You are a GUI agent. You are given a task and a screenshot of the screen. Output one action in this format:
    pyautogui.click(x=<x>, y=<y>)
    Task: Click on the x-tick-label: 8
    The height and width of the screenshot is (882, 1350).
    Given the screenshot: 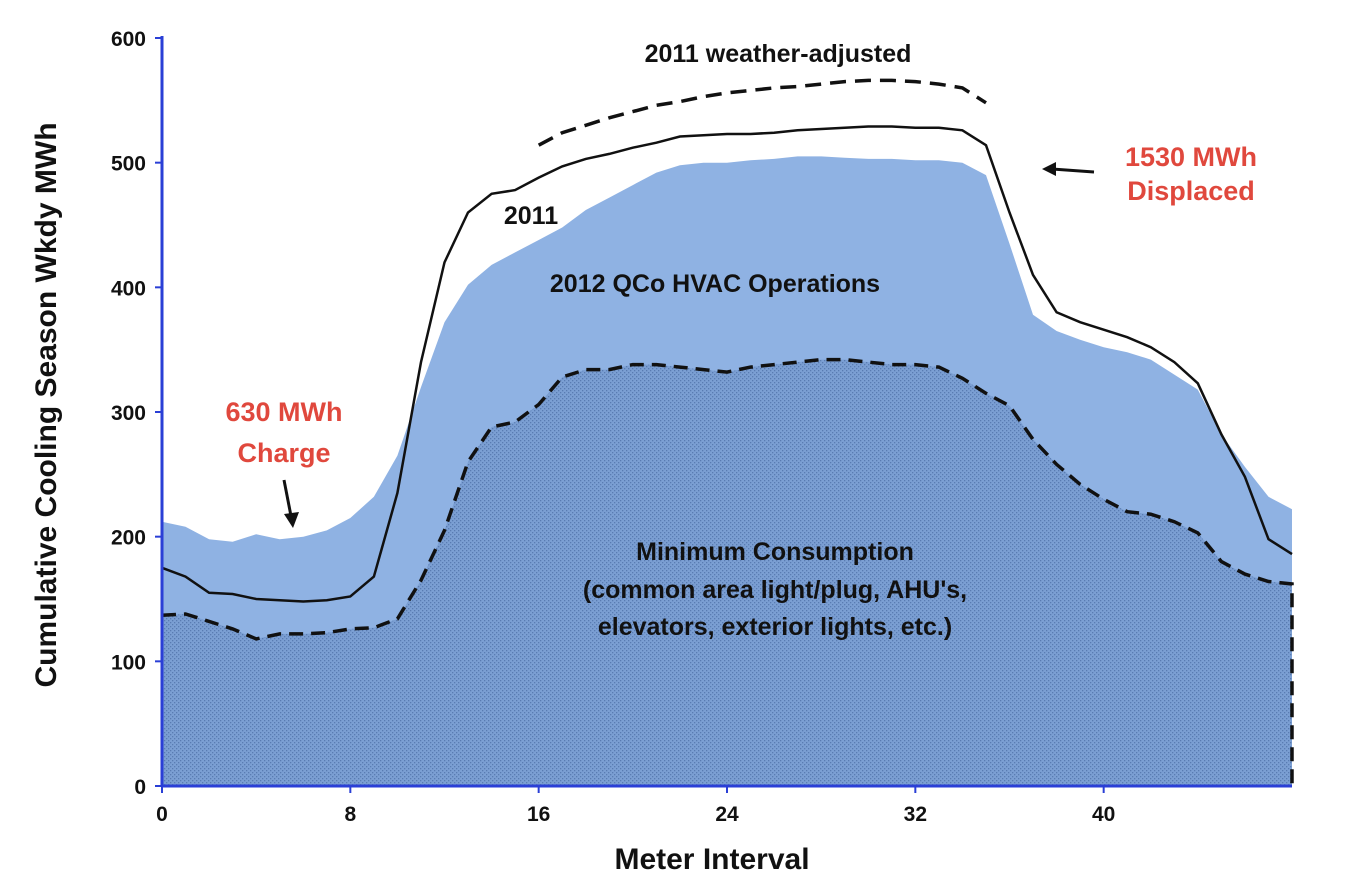 What is the action you would take?
    pyautogui.click(x=350, y=814)
    